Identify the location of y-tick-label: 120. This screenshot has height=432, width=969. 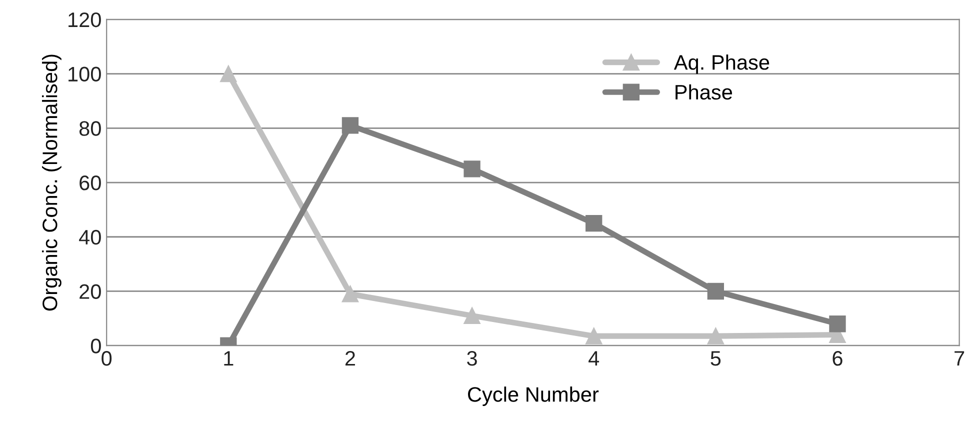
(84, 20).